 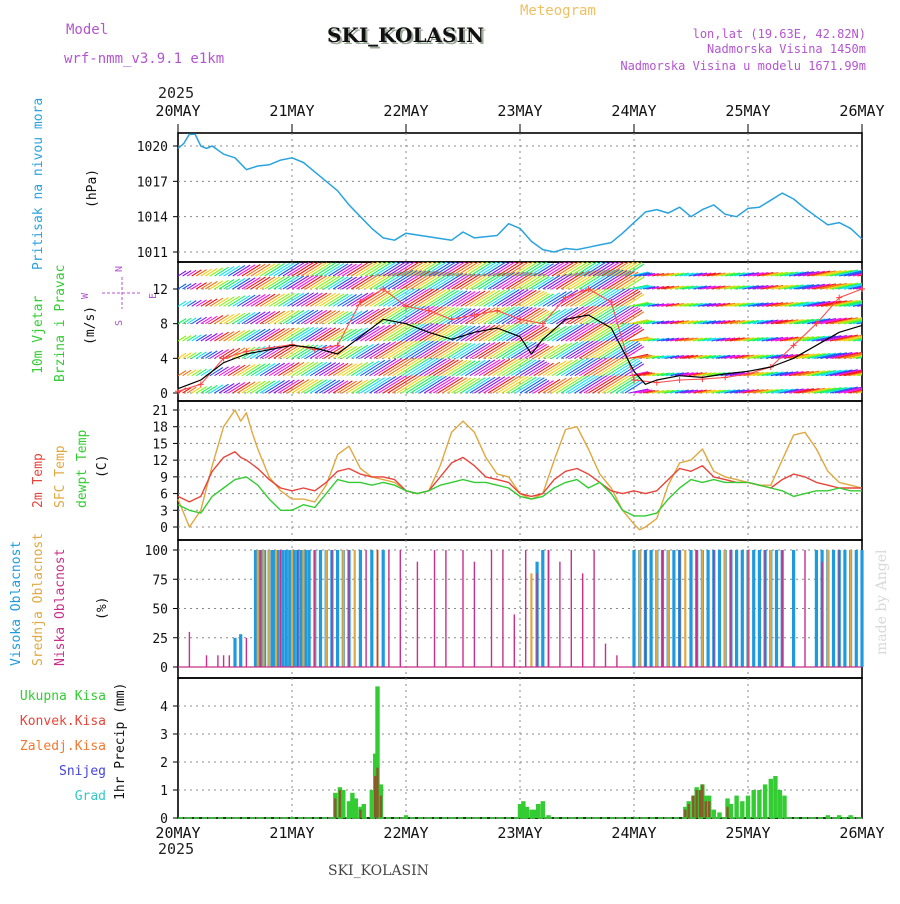 What do you see at coordinates (164, 819) in the screenshot?
I see `y-tick-label: 0` at bounding box center [164, 819].